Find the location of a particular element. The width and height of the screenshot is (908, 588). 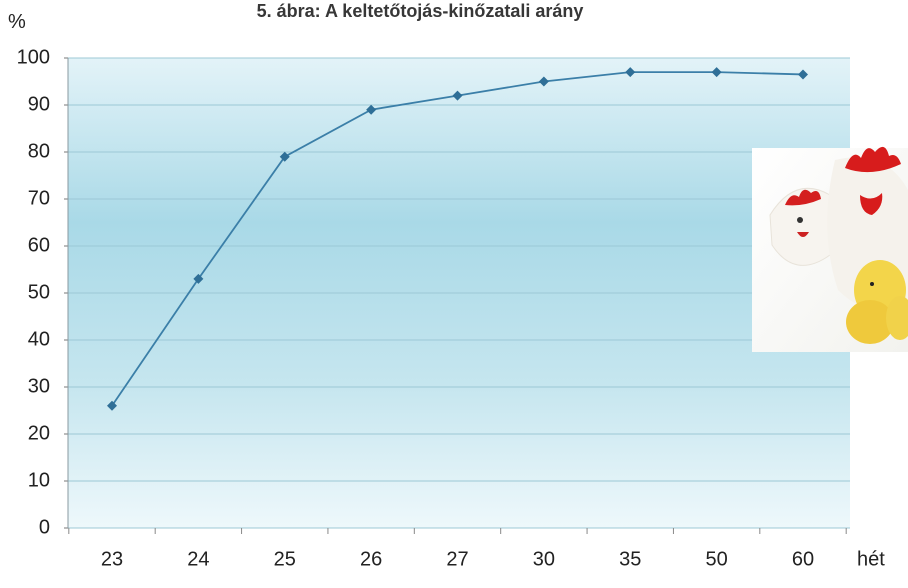

y-tick-label: 30 is located at coordinates (39, 386).